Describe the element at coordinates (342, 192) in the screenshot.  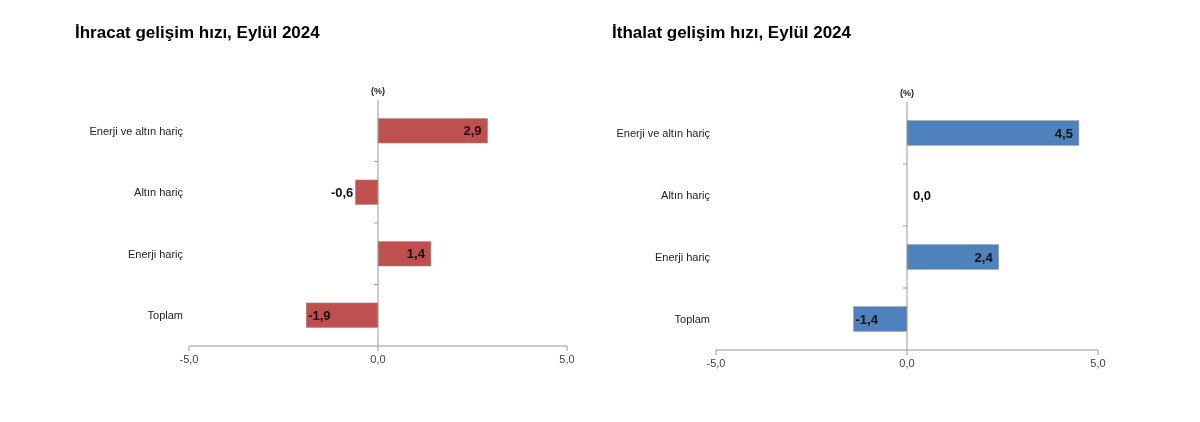
I see `data-label: -0,6` at that location.